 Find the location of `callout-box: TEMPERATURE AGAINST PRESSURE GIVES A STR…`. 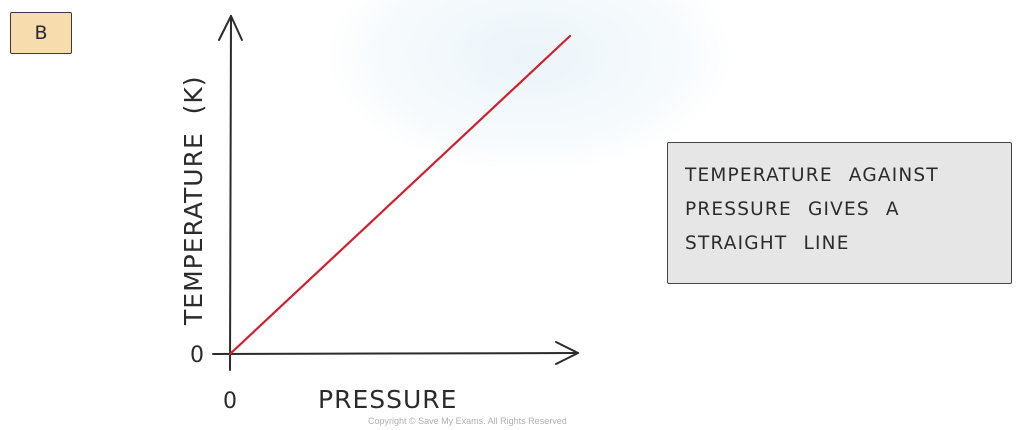

callout-box: TEMPERATURE AGAINST PRESSURE GIVES A STR… is located at coordinates (839, 213).